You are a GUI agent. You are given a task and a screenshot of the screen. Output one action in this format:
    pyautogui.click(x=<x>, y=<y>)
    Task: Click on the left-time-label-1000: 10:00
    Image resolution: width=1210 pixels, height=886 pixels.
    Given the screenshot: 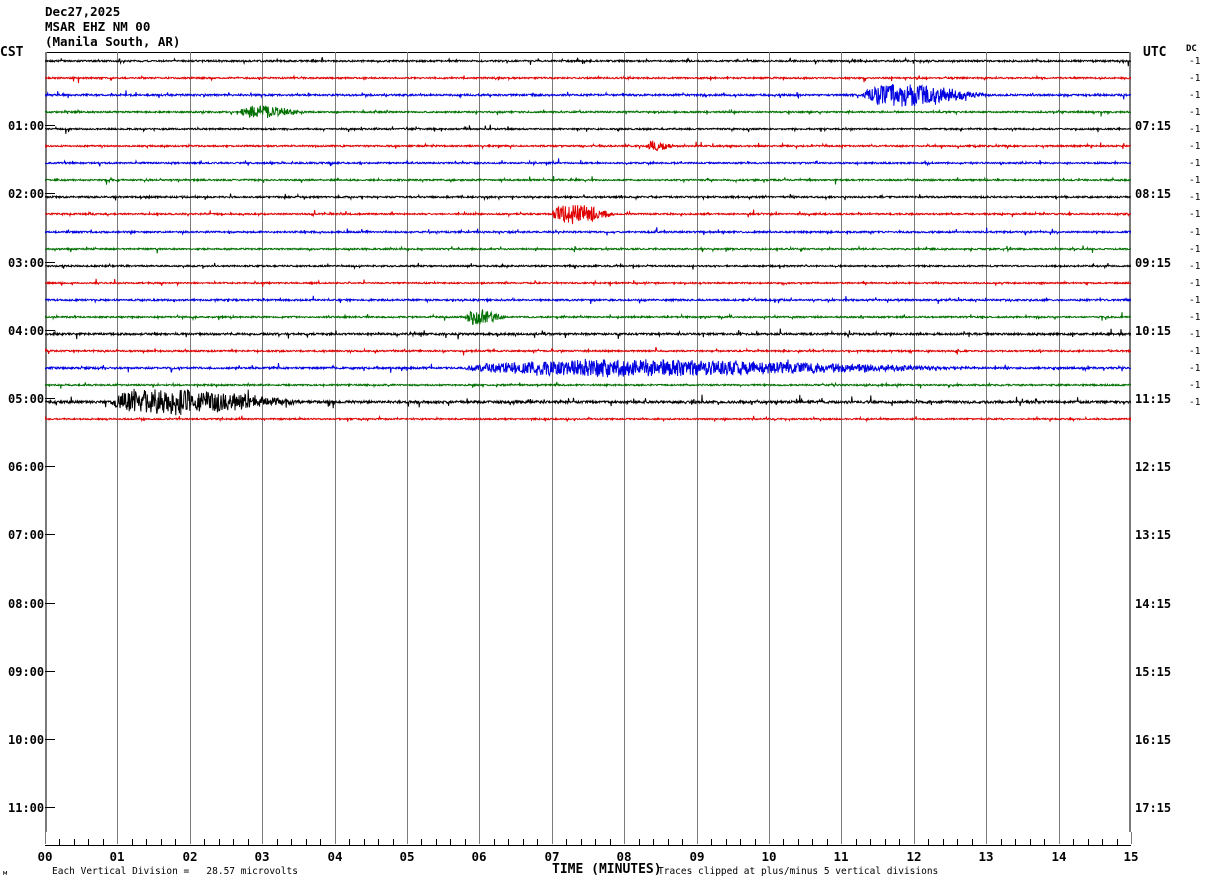 What is the action you would take?
    pyautogui.click(x=26, y=739)
    